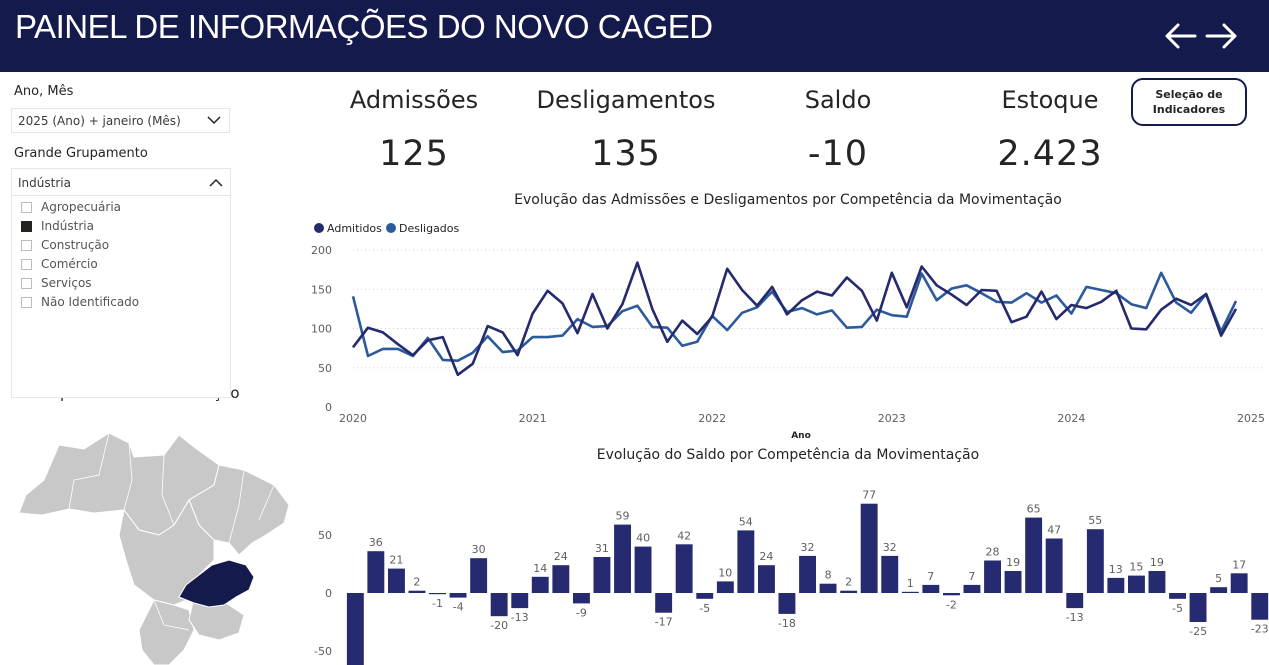 The height and width of the screenshot is (665, 1269). Describe the element at coordinates (787, 623) in the screenshot. I see `bar-data-label: -18` at that location.